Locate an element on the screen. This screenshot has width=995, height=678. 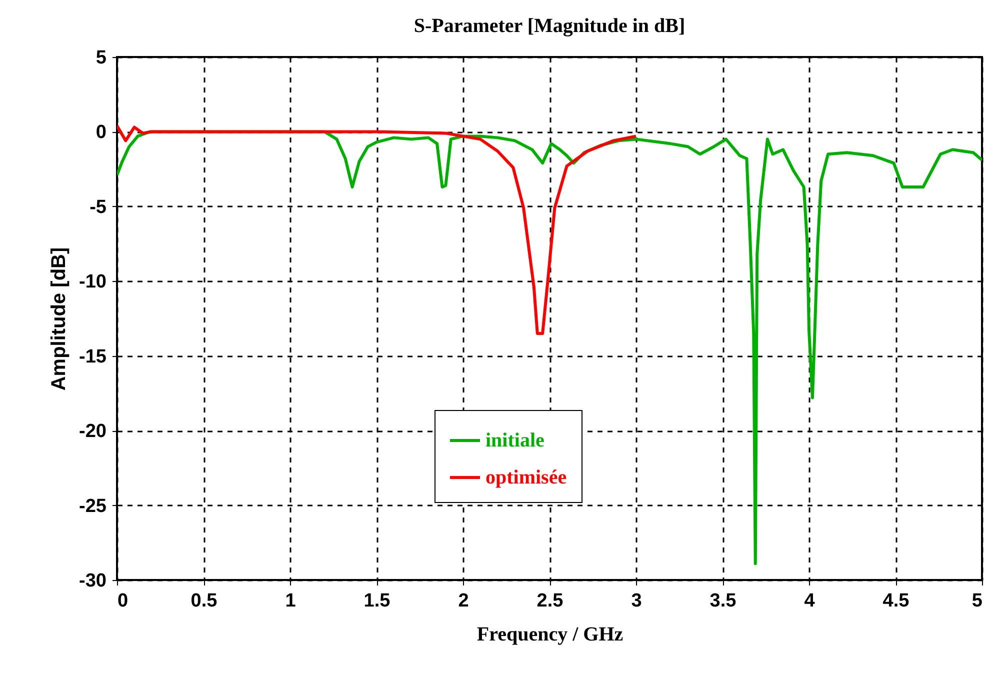
x-tick-label: 2 is located at coordinates (463, 601).